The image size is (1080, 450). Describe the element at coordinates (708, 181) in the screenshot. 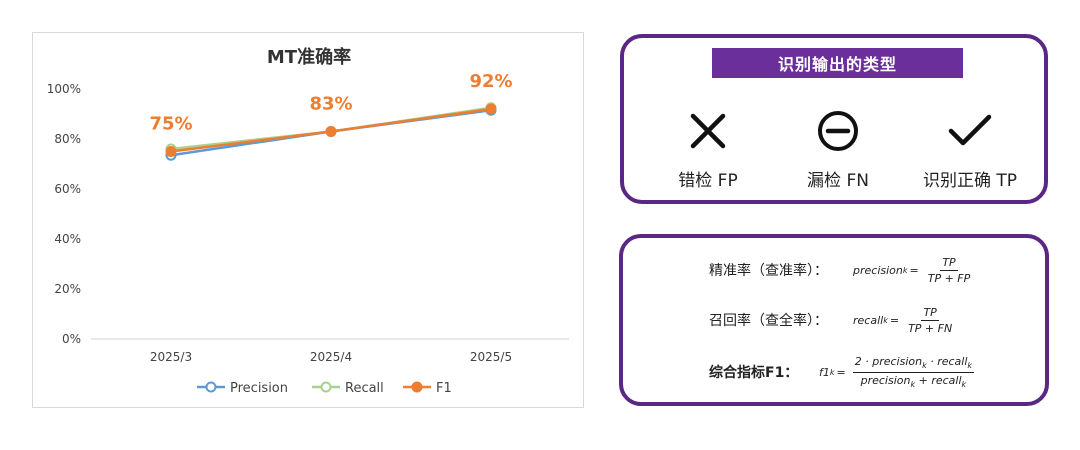

I see `type-label-fp: 错检 FP` at that location.